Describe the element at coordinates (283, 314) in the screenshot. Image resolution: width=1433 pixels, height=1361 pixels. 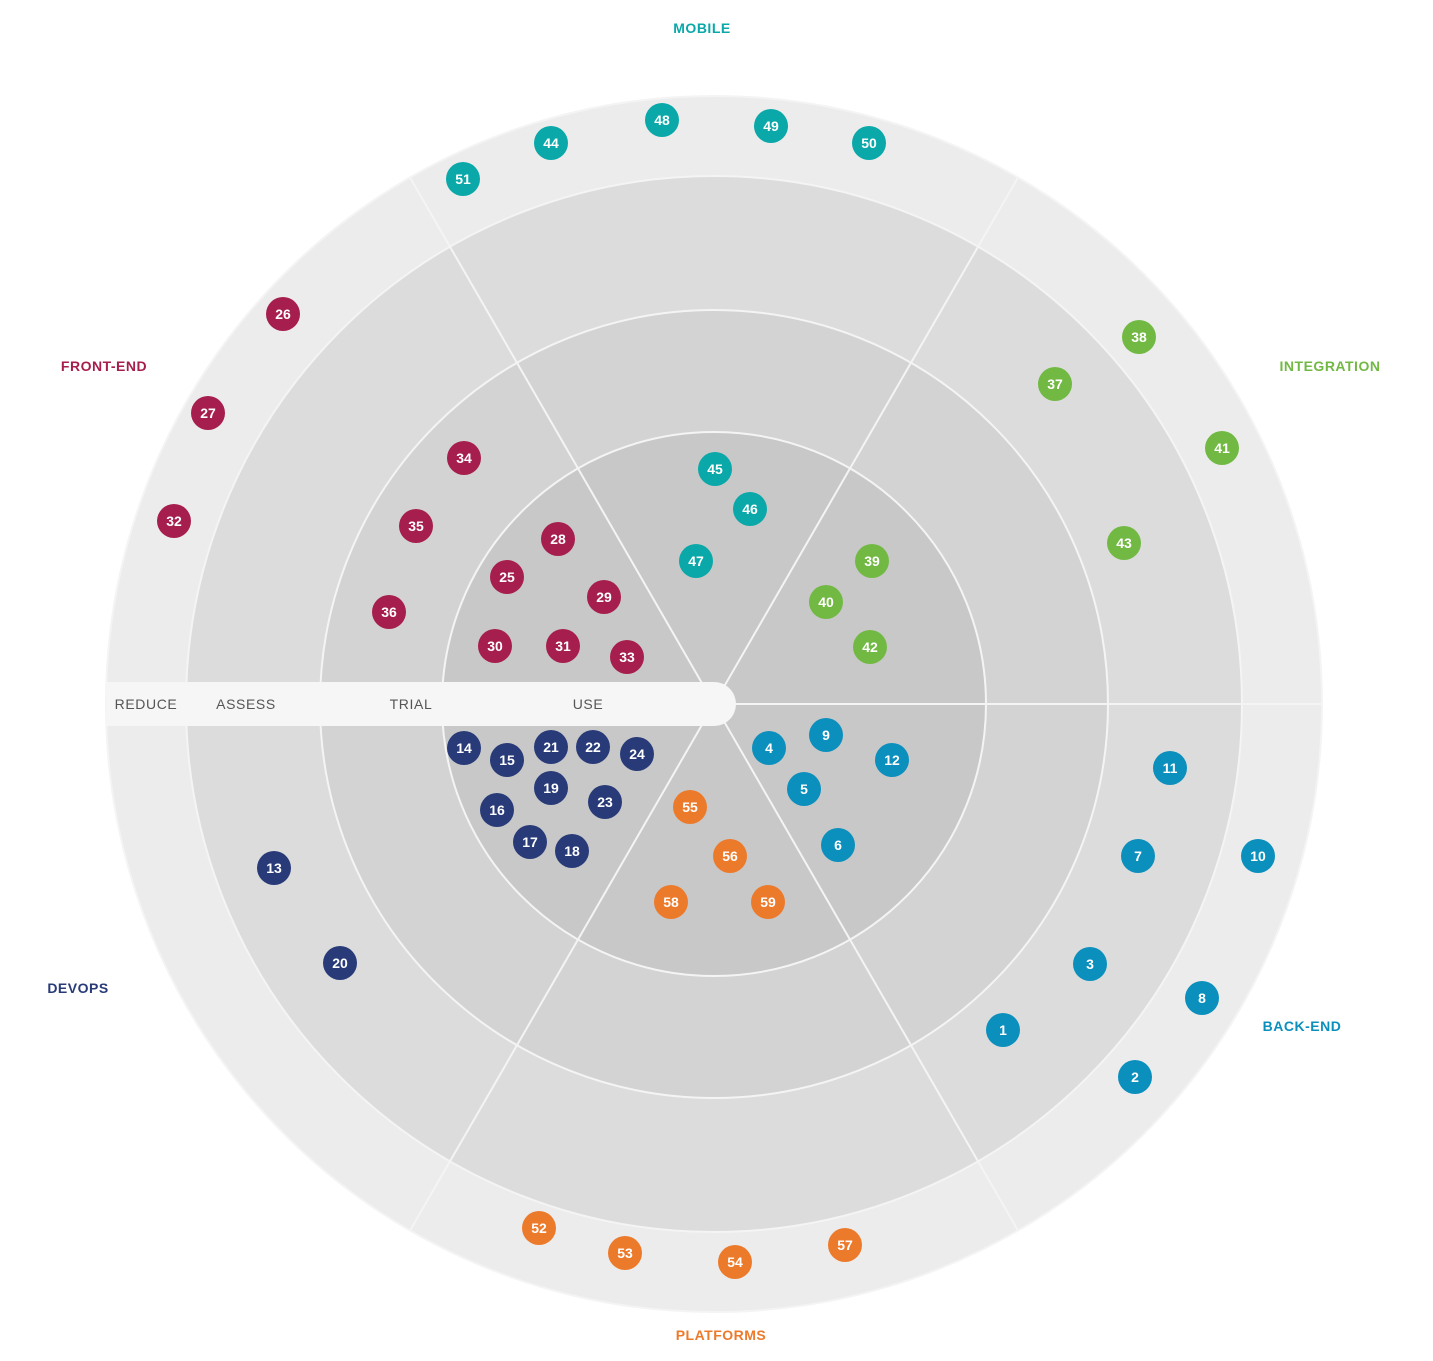
I see `blip-26: 26` at that location.